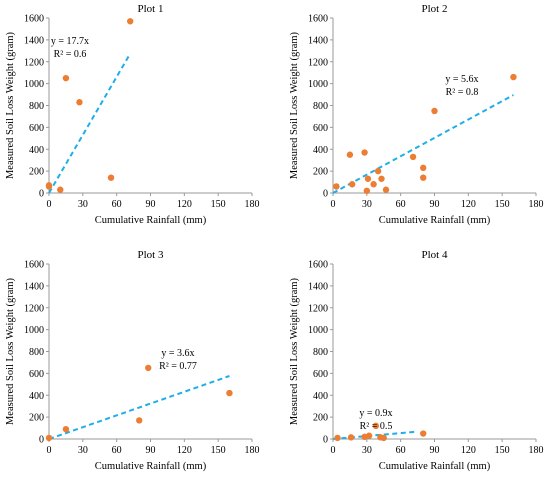 Image resolution: width=550 pixels, height=477 pixels. What do you see at coordinates (90, 123) in the screenshot?
I see `trendline` at bounding box center [90, 123].